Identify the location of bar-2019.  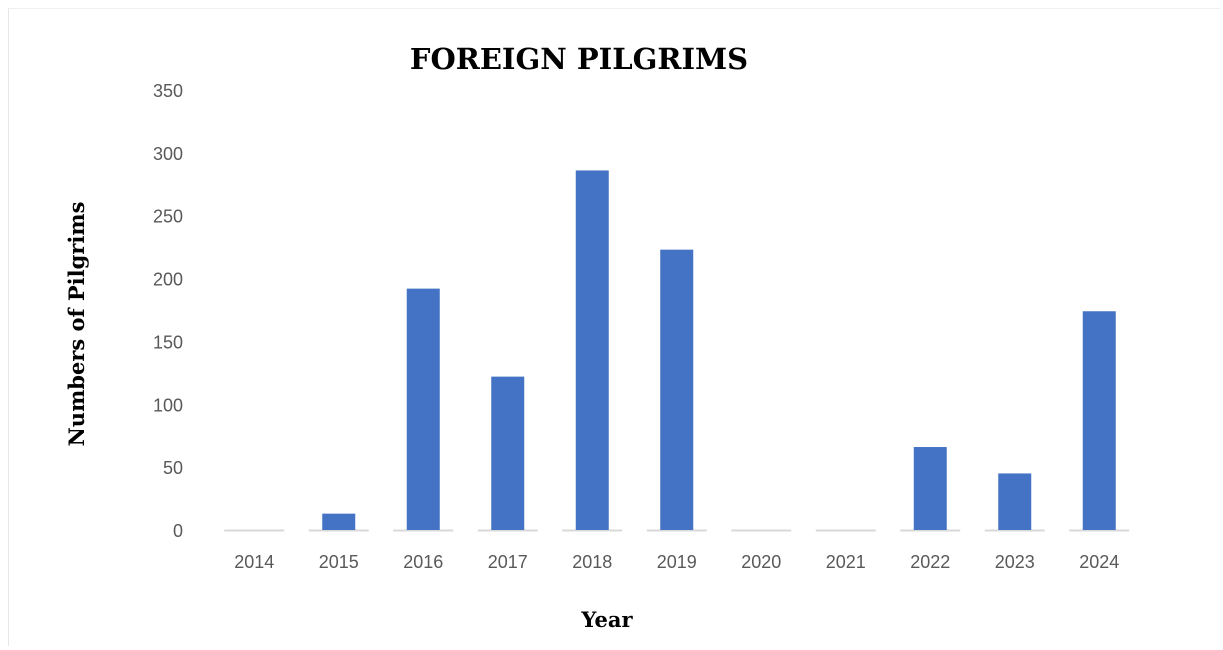
(677, 389).